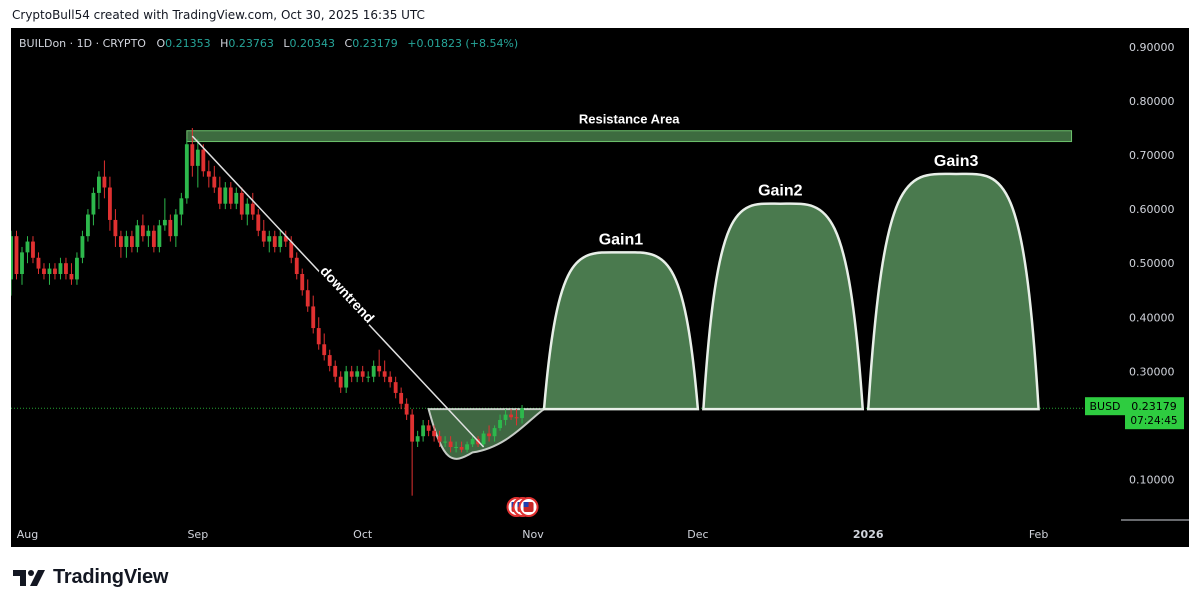  What do you see at coordinates (338, 291) in the screenshot?
I see `downtrend-line` at bounding box center [338, 291].